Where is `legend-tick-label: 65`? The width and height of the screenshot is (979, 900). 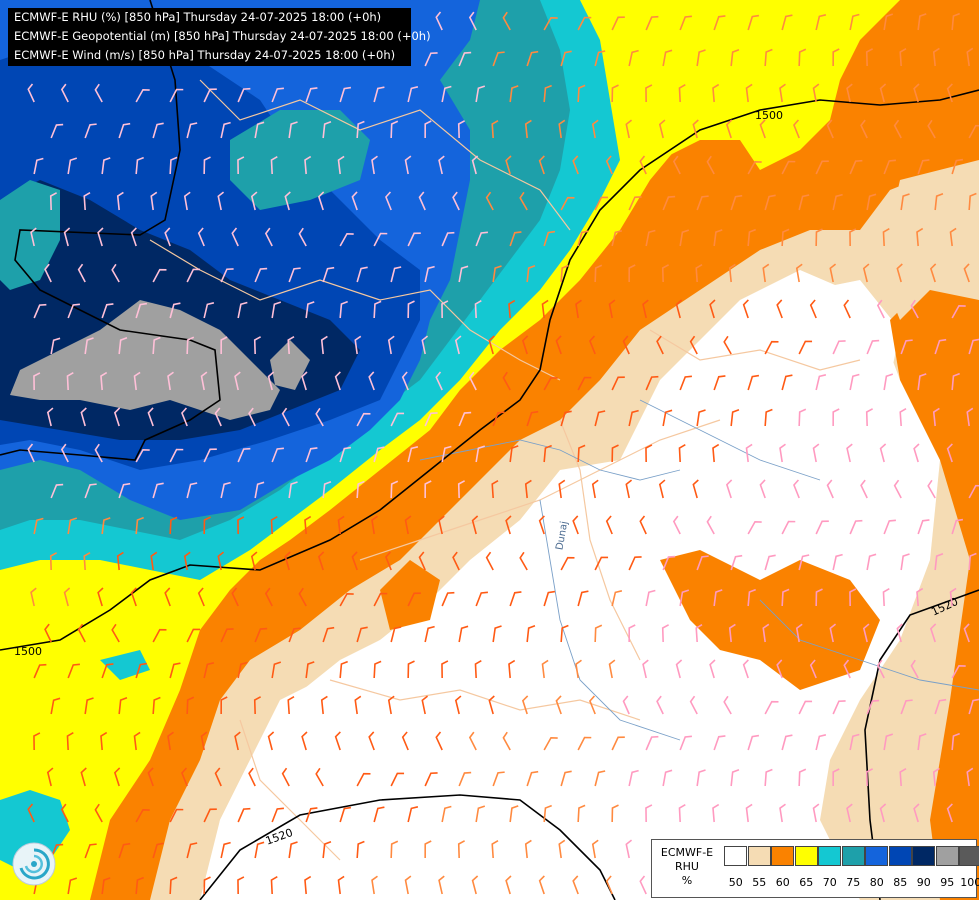
legend-tick-label: 65 is located at coordinates (806, 882).